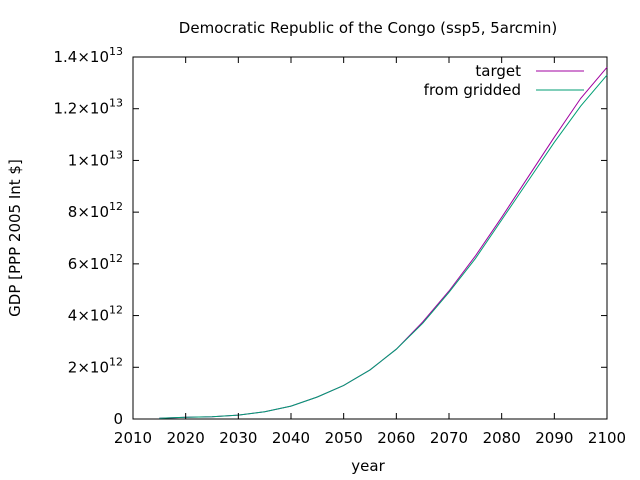 The height and width of the screenshot is (480, 640). Describe the element at coordinates (238, 438) in the screenshot. I see `x-tick-label: 2030` at that location.